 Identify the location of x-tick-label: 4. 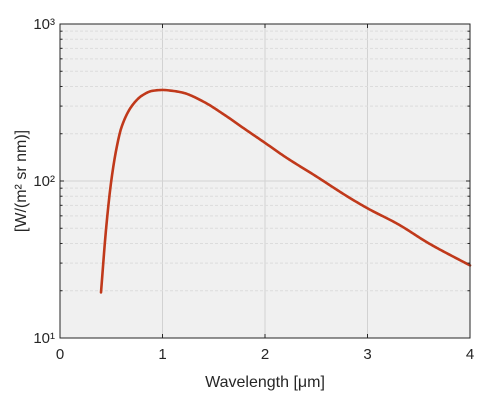
(470, 354).